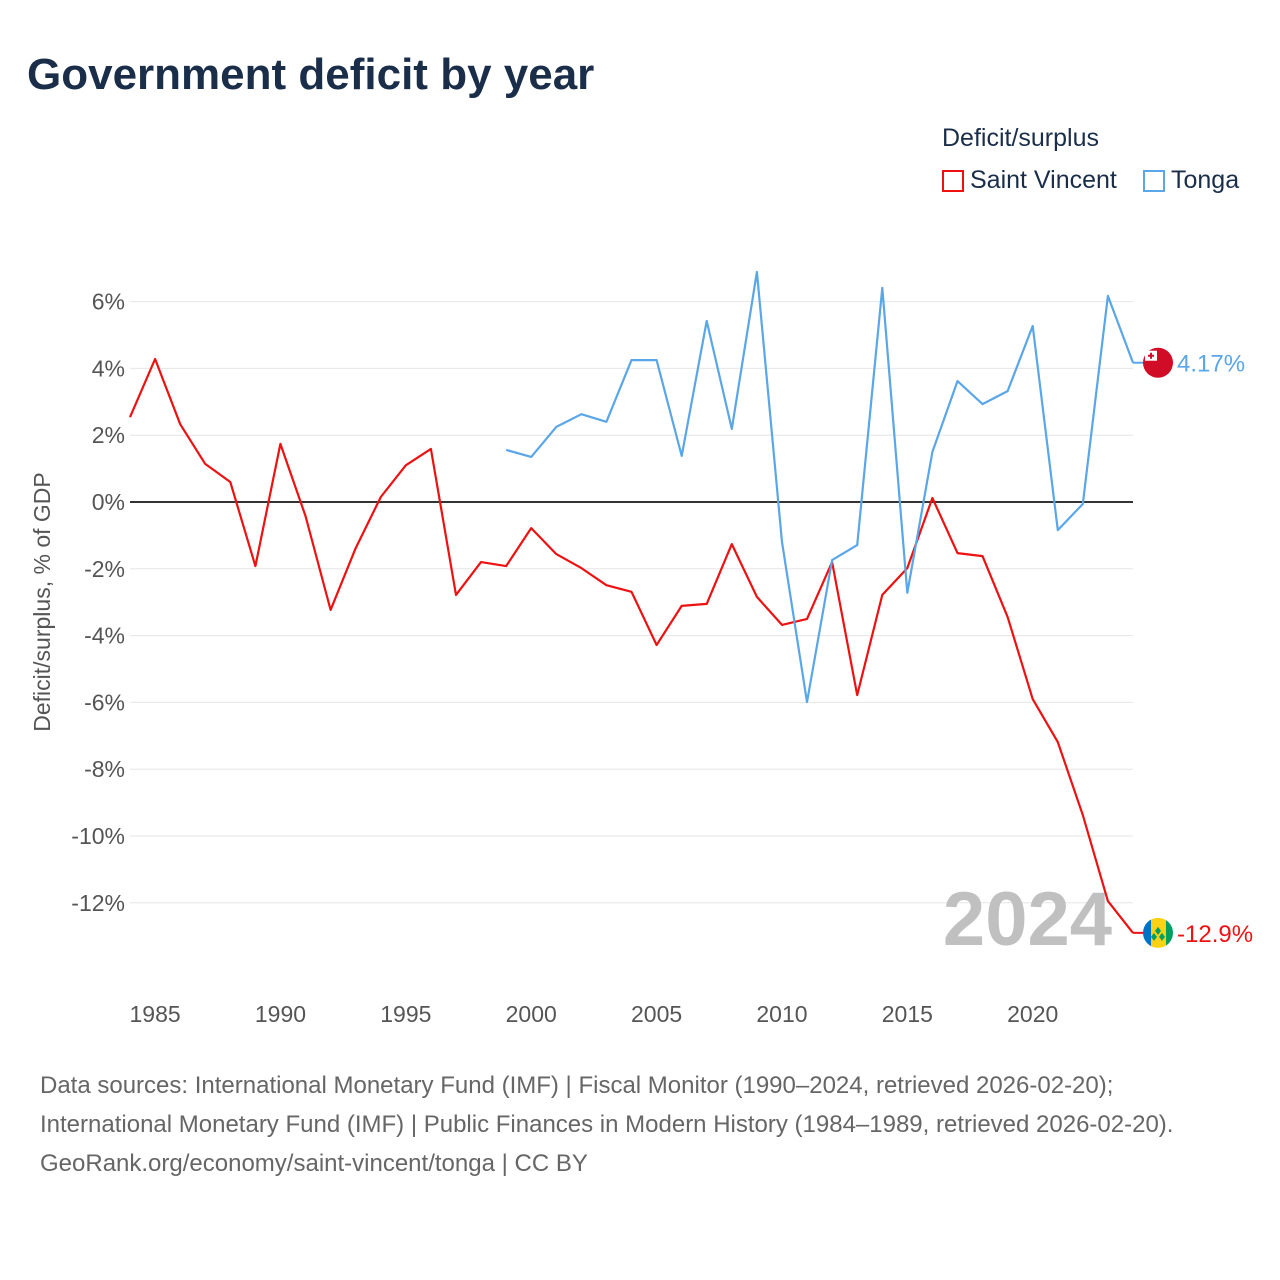  What do you see at coordinates (108, 435) in the screenshot?
I see `y-tick-label: 2%` at bounding box center [108, 435].